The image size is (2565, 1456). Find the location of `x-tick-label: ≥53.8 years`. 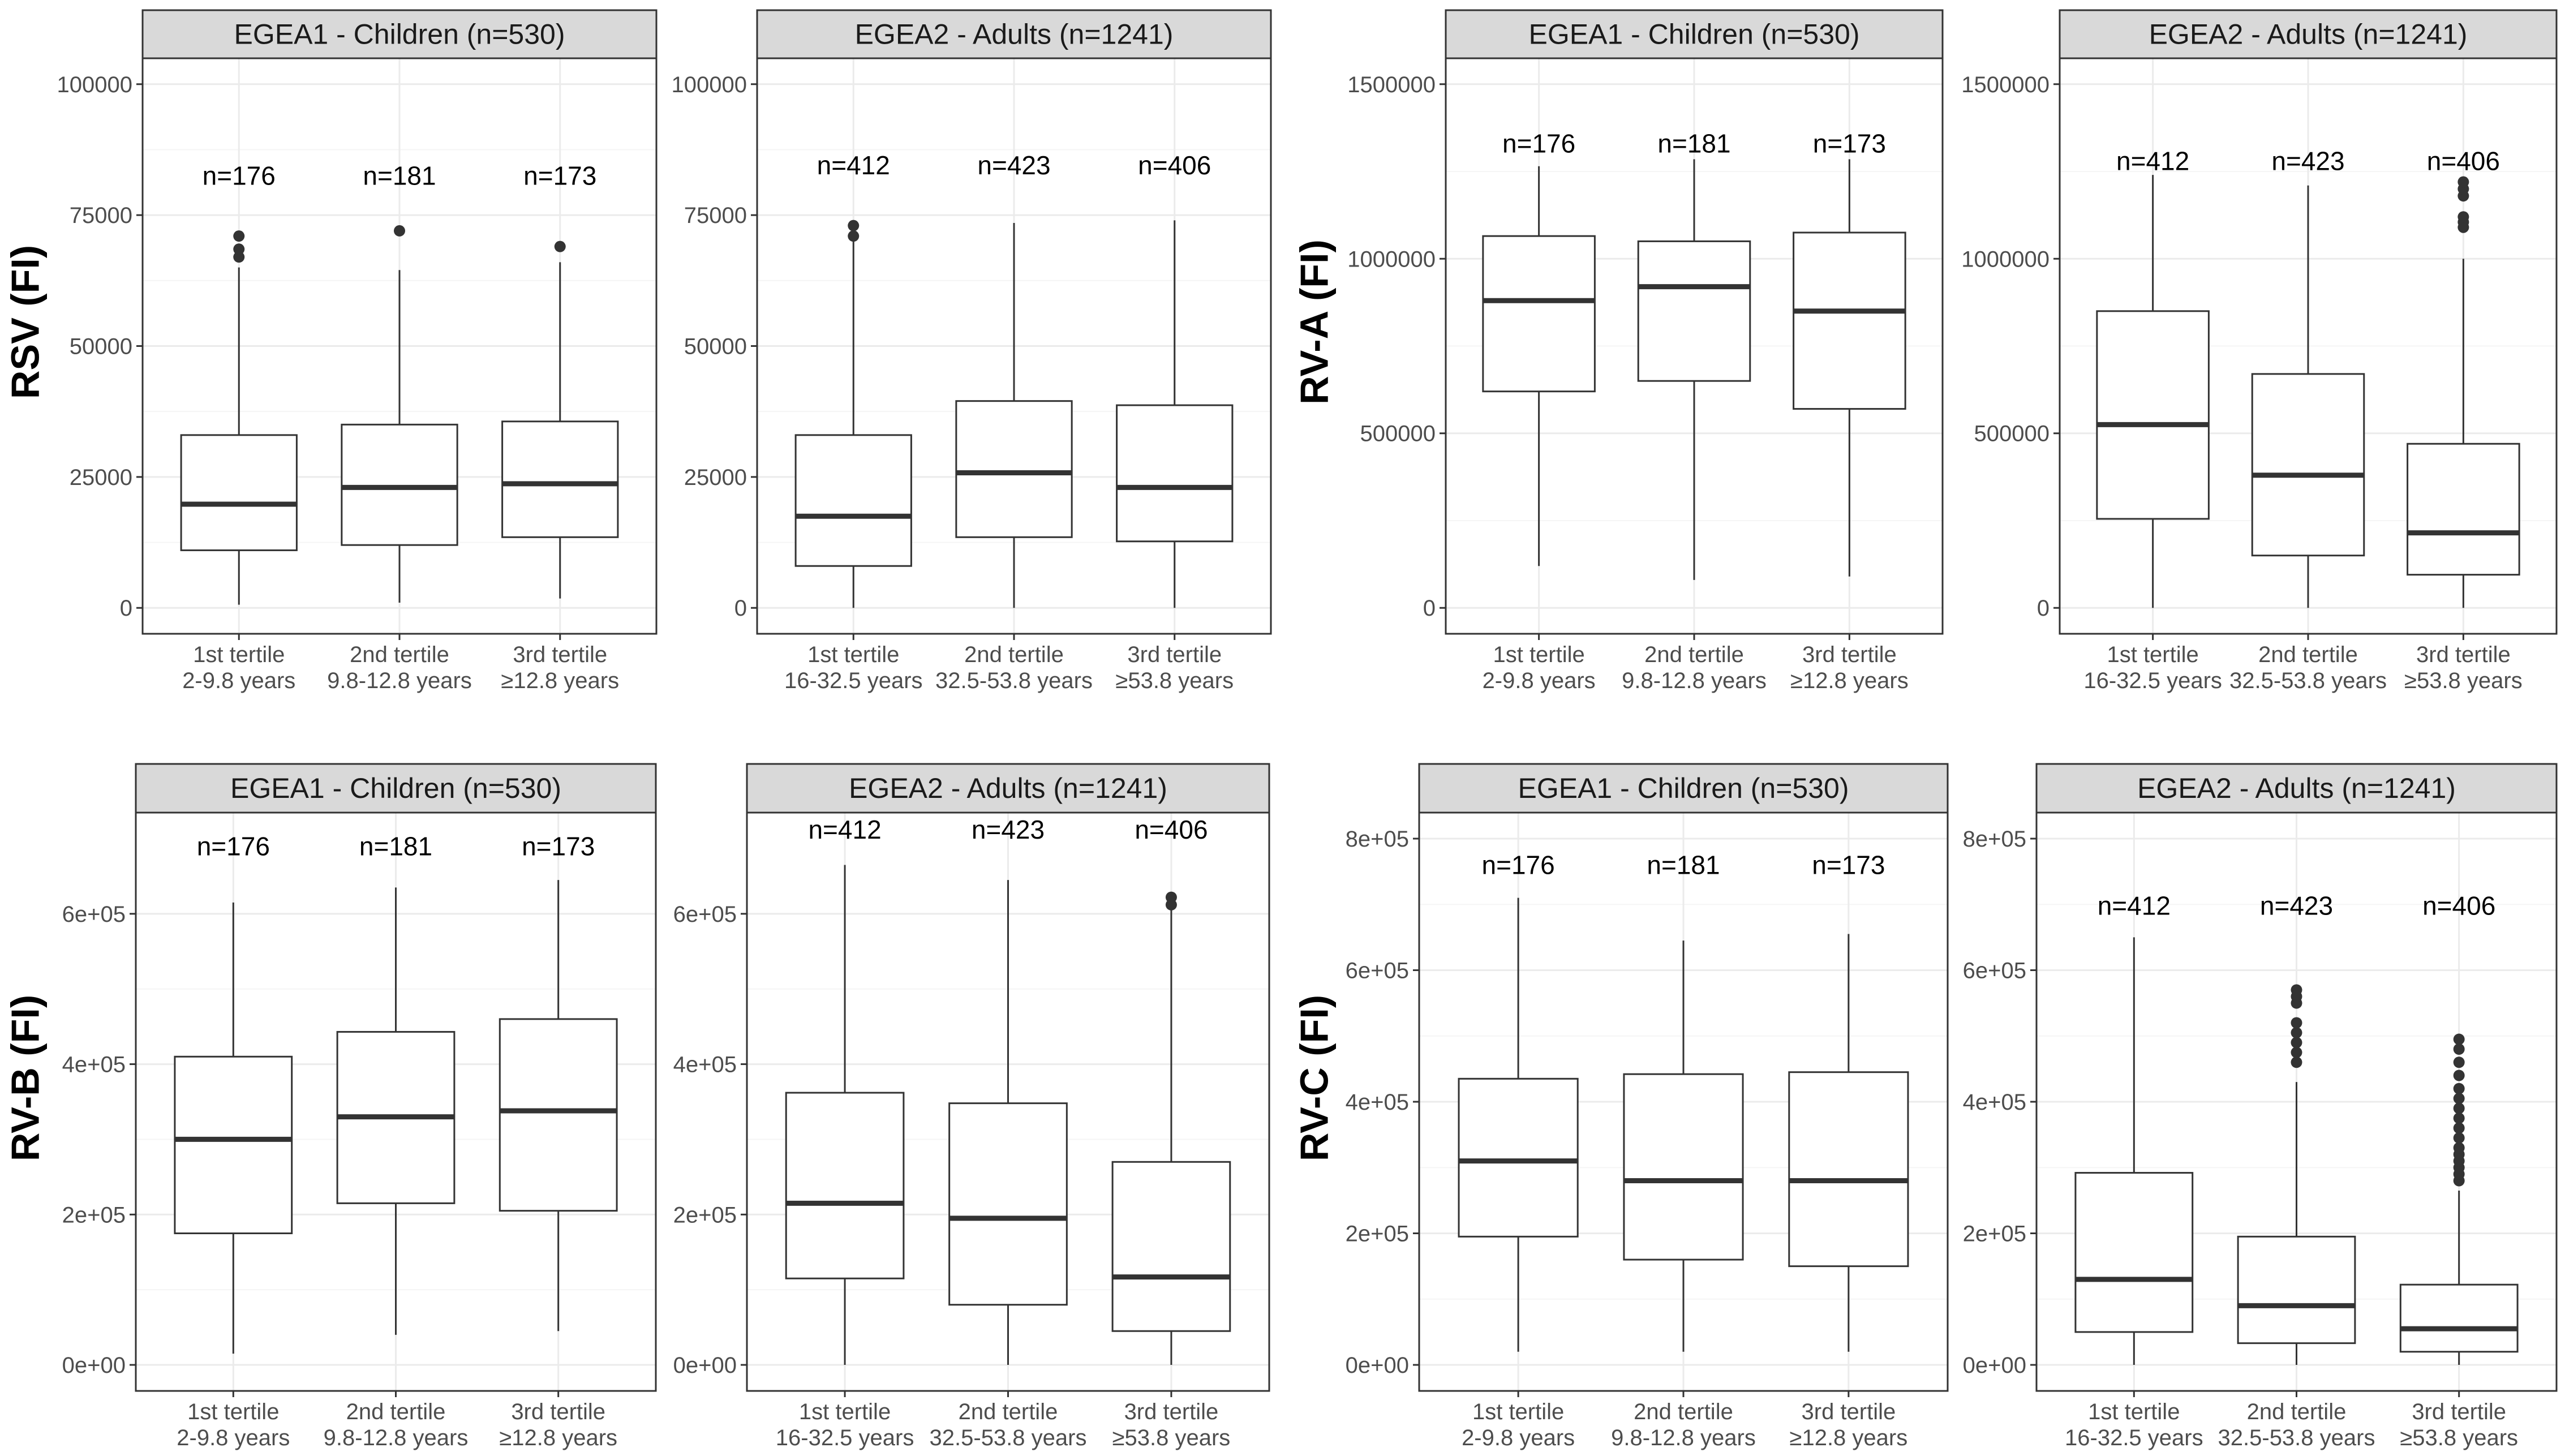

x-tick-label: ≥53.8 years is located at coordinates (1175, 680).